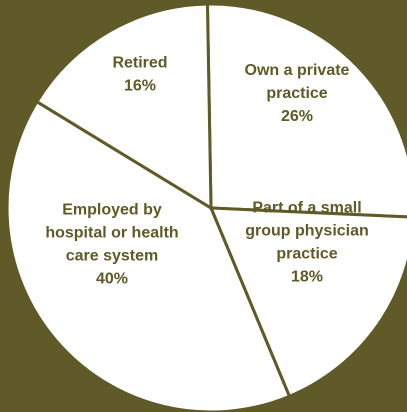 The height and width of the screenshot is (412, 407). I want to click on slice-value-label: 26%, so click(297, 116).